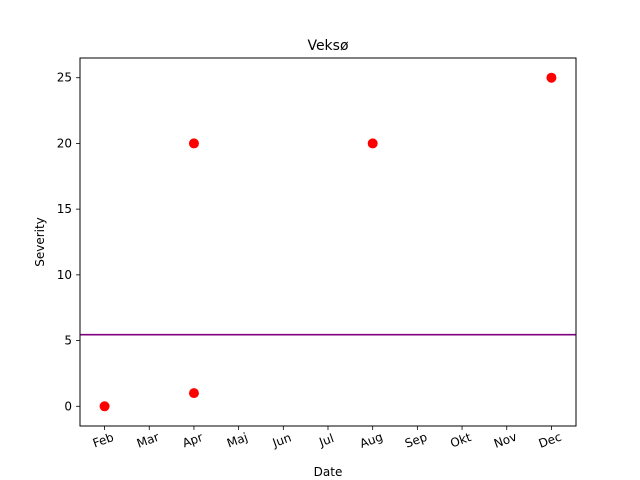 The image size is (640, 480). What do you see at coordinates (64, 143) in the screenshot?
I see `y-tick-label: 20` at bounding box center [64, 143].